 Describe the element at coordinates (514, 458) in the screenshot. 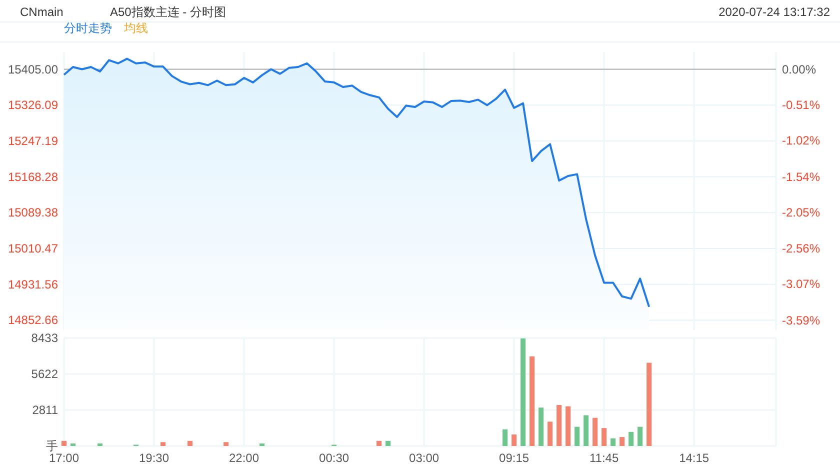

I see `x-tick-label: 09:15` at that location.